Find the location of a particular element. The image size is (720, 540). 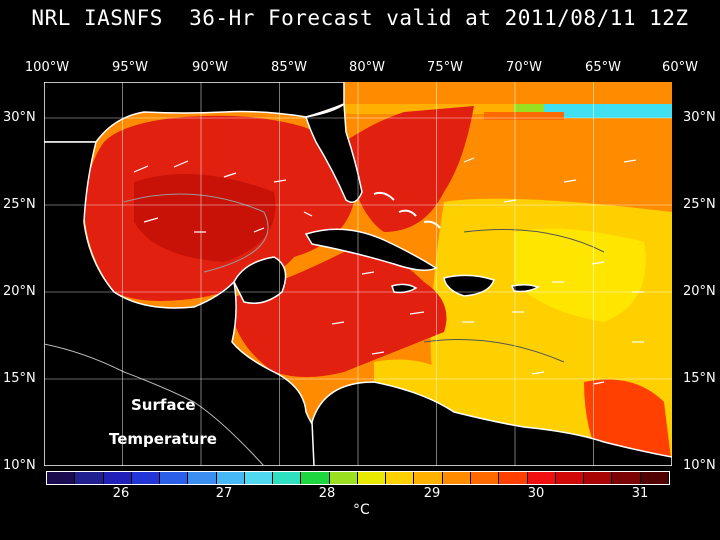

caribbean-warm is located at coordinates (340, 313).